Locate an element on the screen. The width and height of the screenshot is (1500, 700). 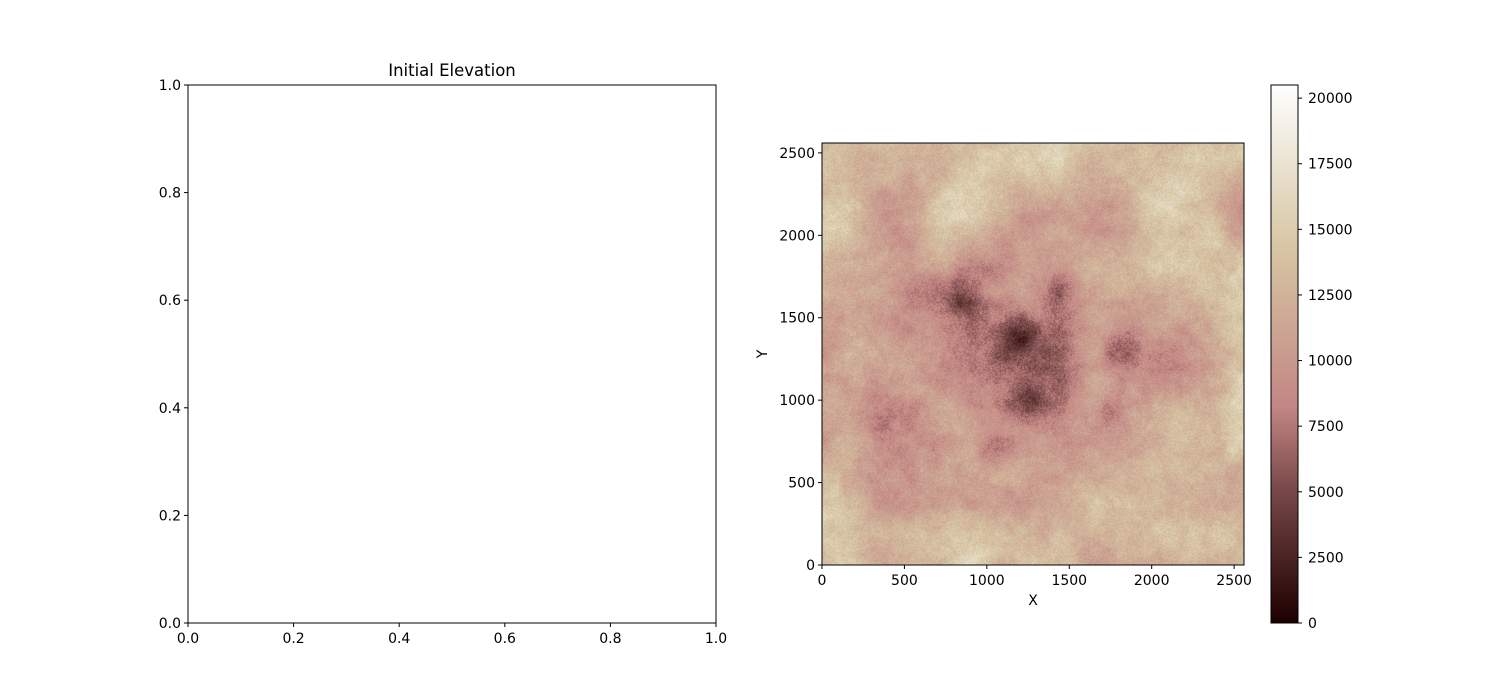
left-y-tick-label: 1.0 is located at coordinates (170, 86).